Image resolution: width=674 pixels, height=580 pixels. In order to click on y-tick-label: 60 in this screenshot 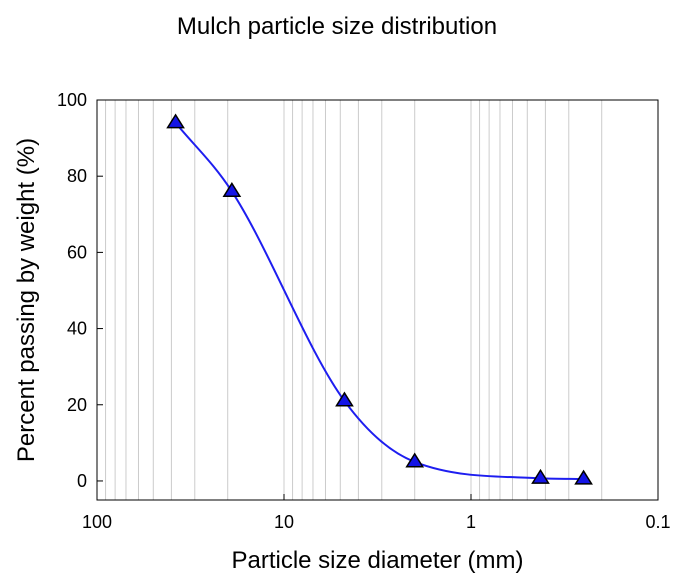, I will do `click(77, 252)`.